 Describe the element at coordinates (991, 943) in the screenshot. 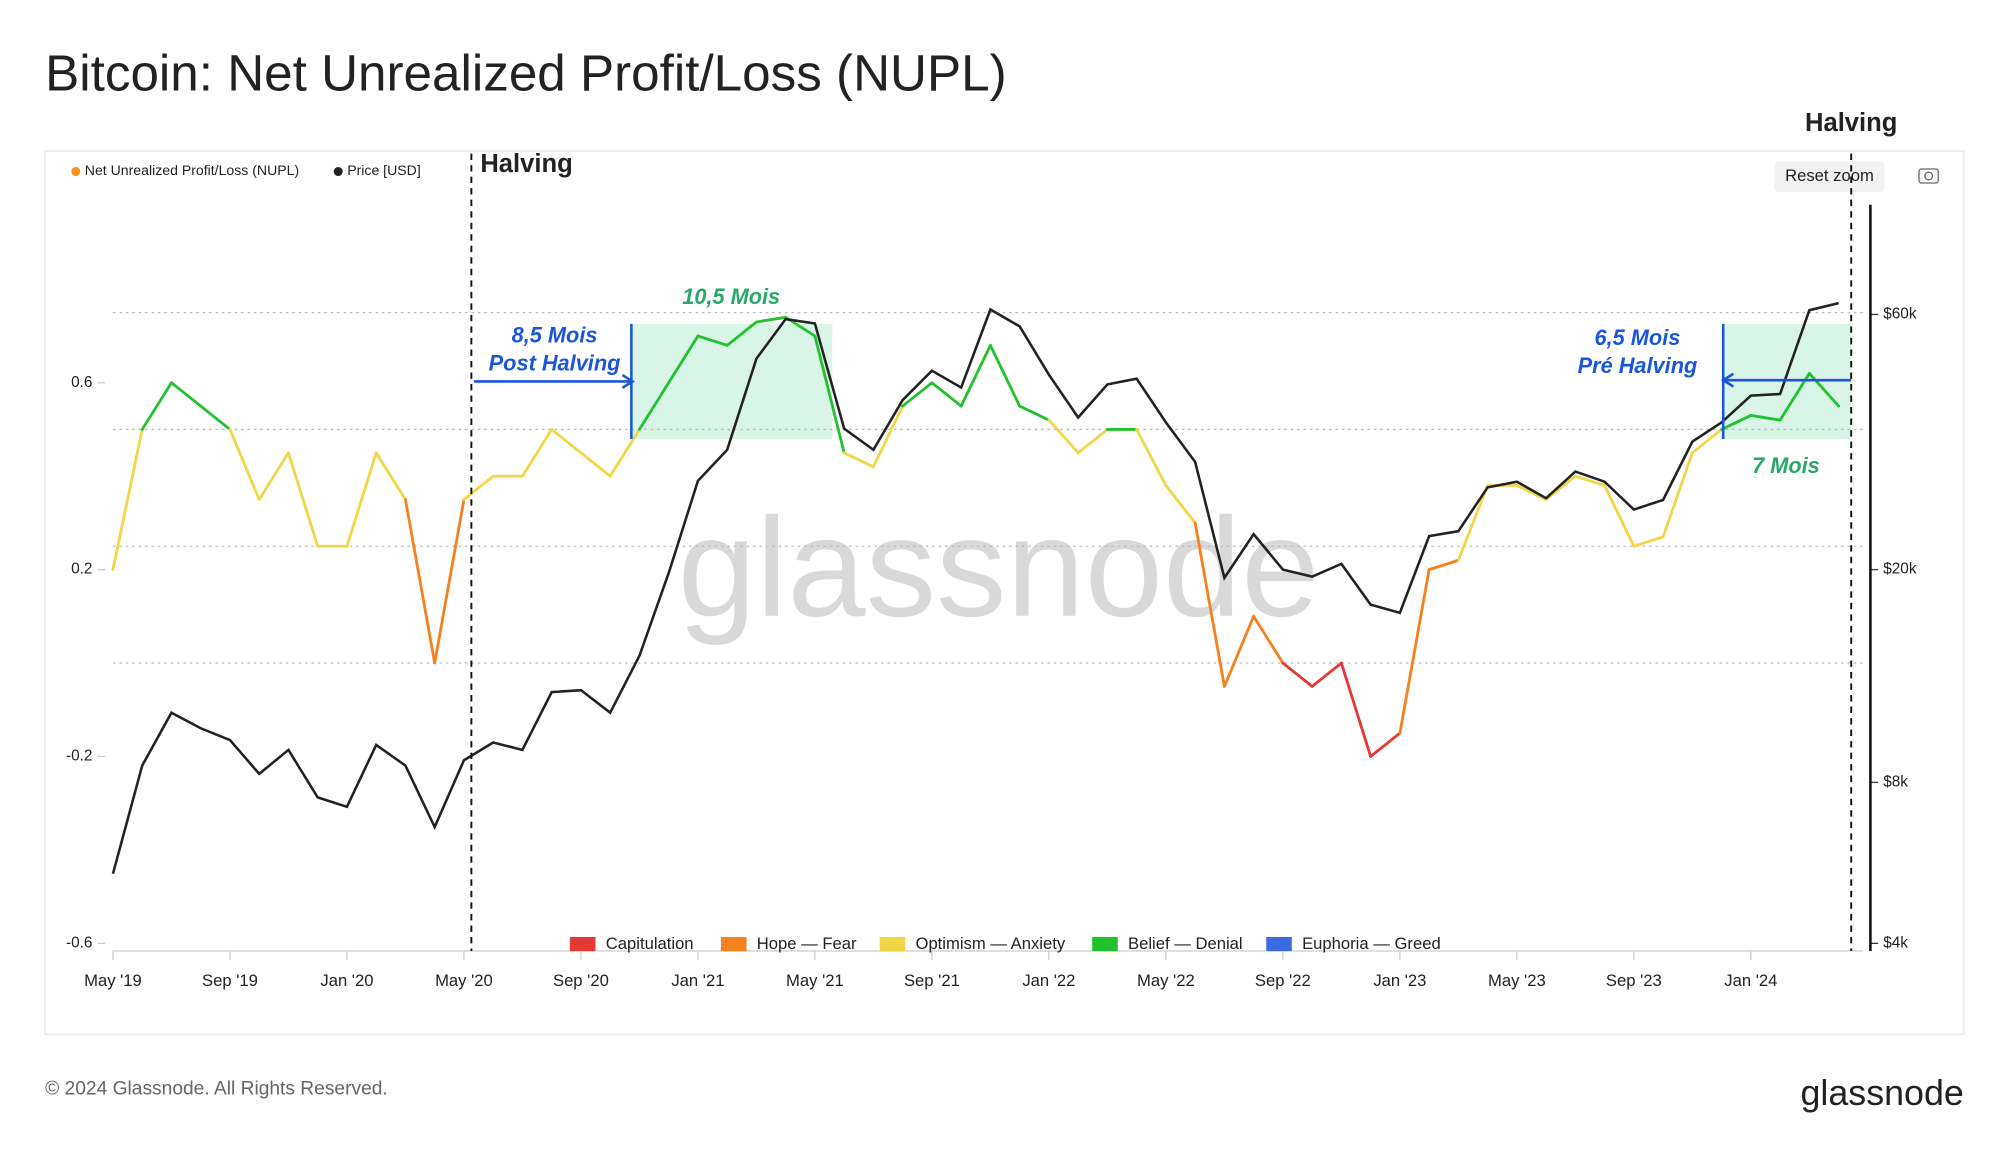

I see `zone-legend-label: Optimism — Anxiety` at that location.